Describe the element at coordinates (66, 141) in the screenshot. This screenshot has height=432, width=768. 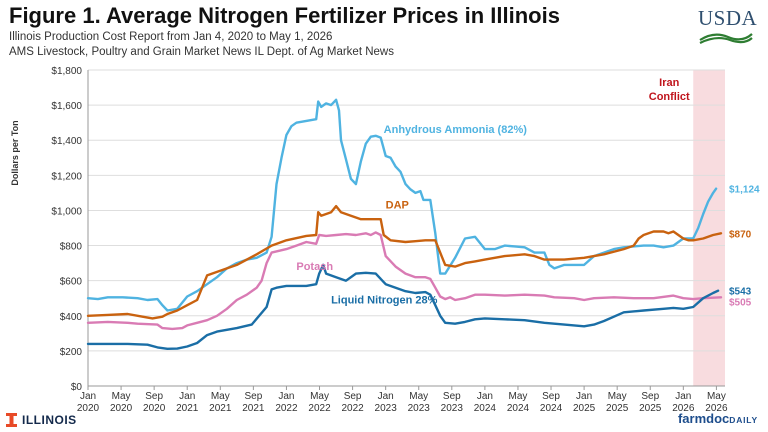
I see `y-tick-label: $1,400` at that location.